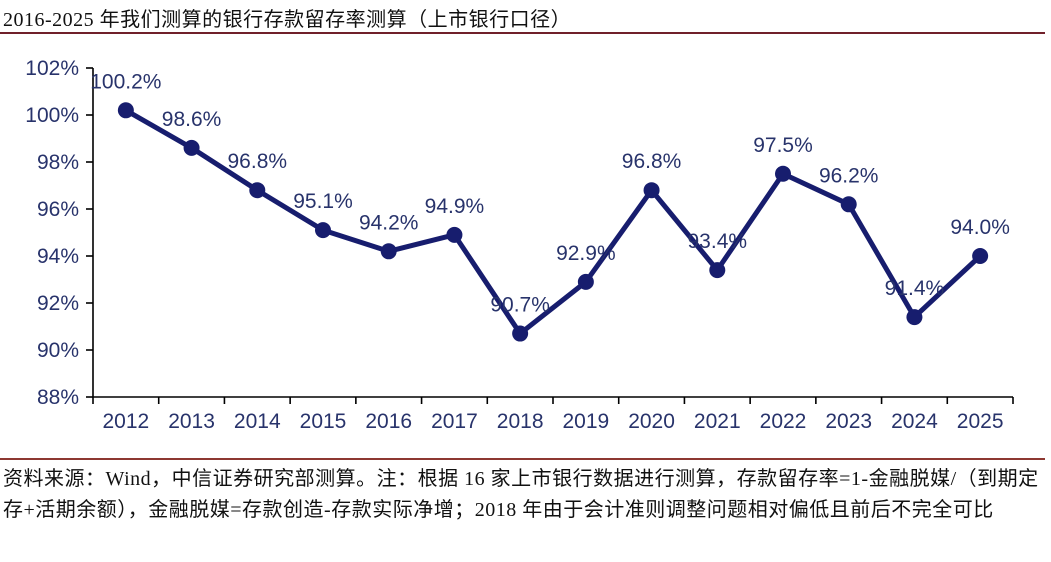  Describe the element at coordinates (52, 68) in the screenshot. I see `y-tick-label: 102%` at that location.